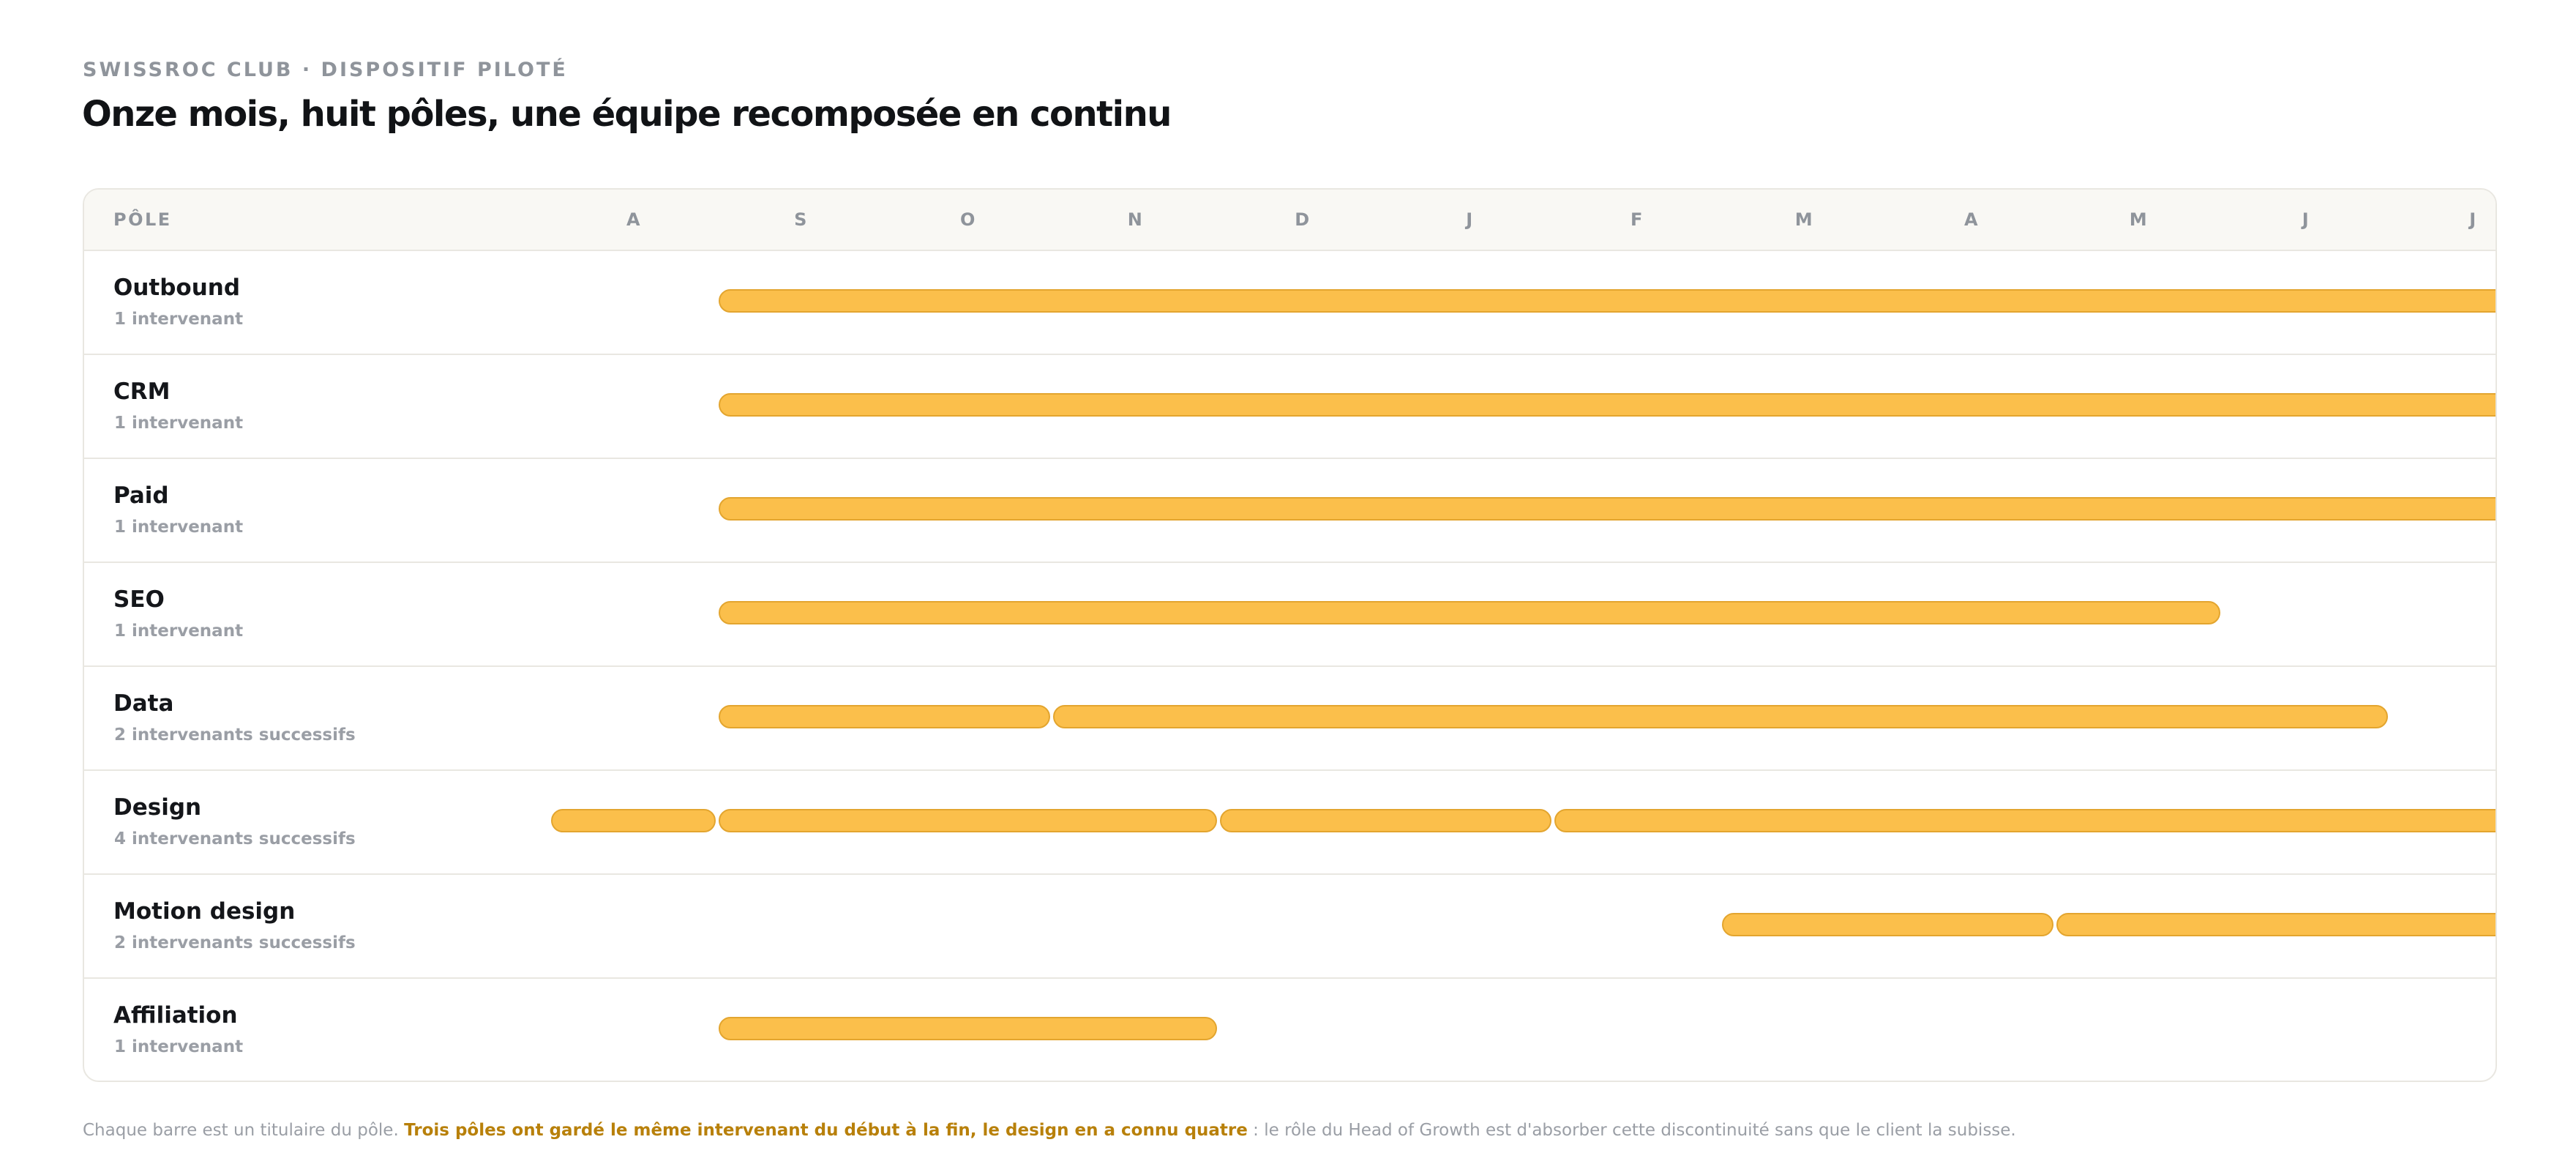 This screenshot has height=1175, width=2576. Describe the element at coordinates (235, 838) in the screenshot. I see `pole-subtitle: 4 intervenants successifs` at that location.